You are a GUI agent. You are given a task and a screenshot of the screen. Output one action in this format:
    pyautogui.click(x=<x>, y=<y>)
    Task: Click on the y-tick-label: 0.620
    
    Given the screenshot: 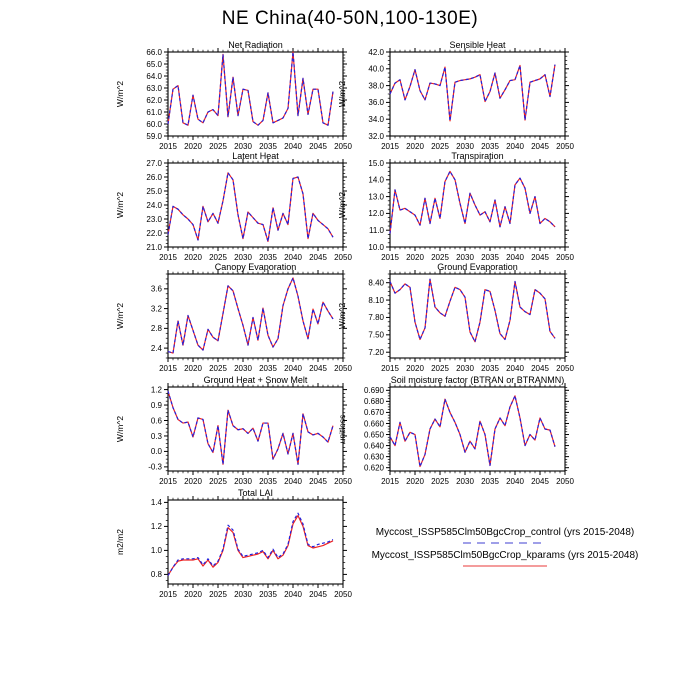 What is the action you would take?
    pyautogui.click(x=374, y=467)
    